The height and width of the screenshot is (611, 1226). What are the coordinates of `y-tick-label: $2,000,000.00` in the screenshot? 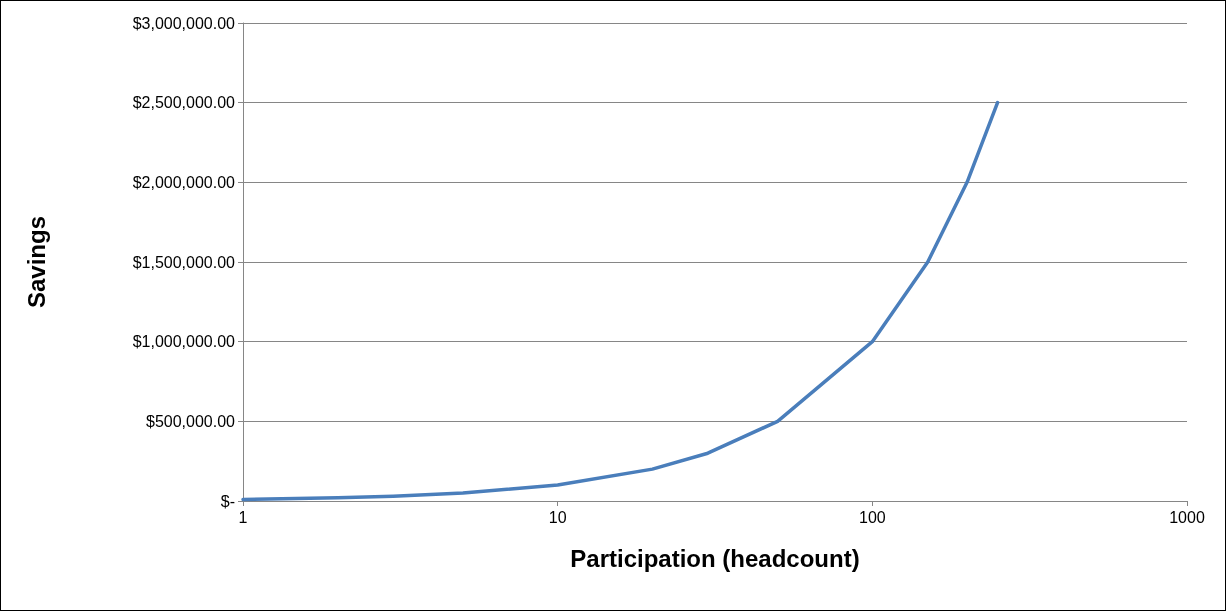 It's located at (184, 182).